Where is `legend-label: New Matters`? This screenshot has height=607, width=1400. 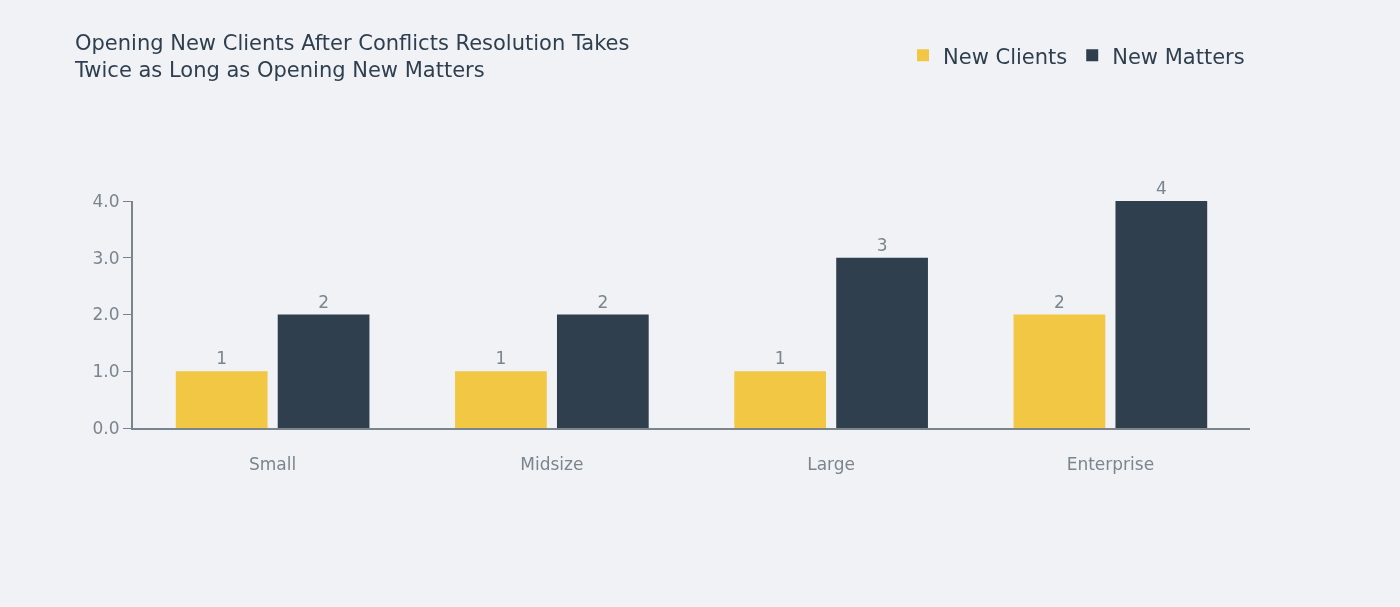 legend-label: New Matters is located at coordinates (1178, 56).